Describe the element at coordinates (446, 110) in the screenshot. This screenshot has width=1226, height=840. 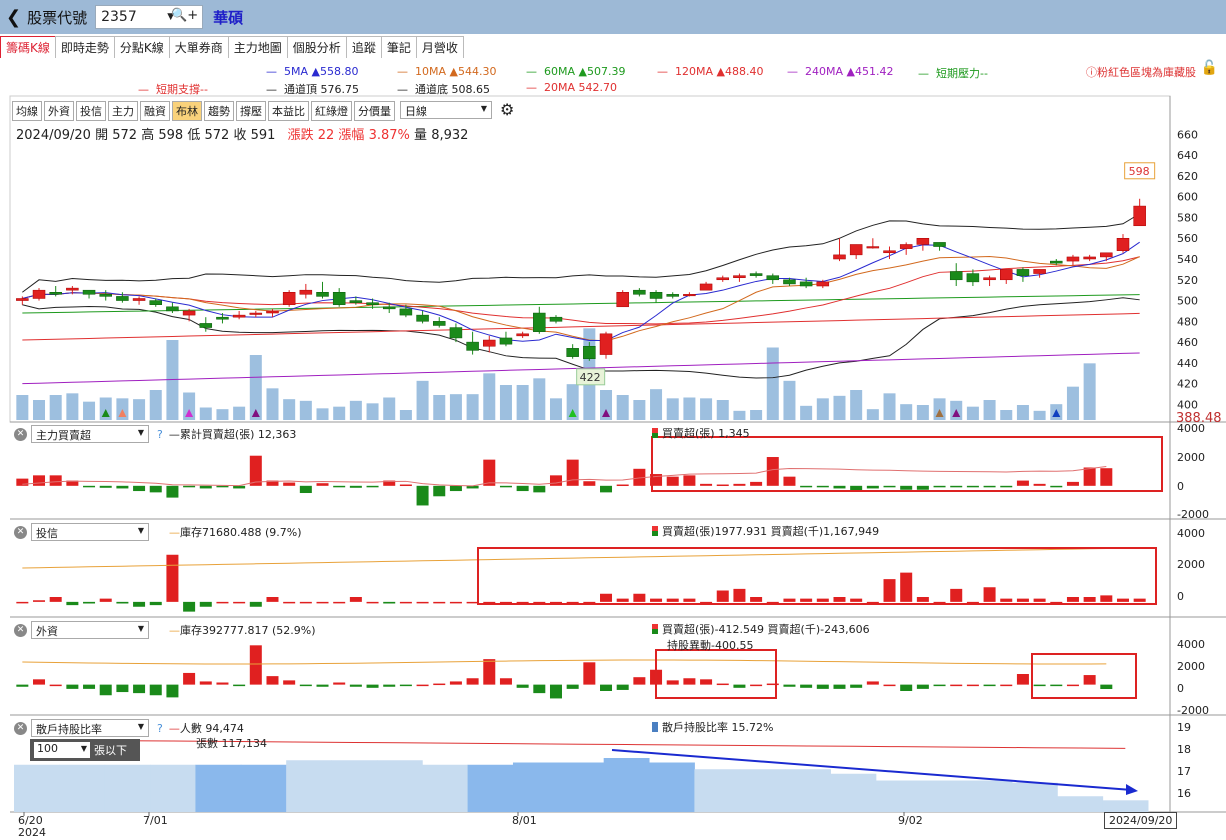
I see `period-select: 日線 ▼` at that location.